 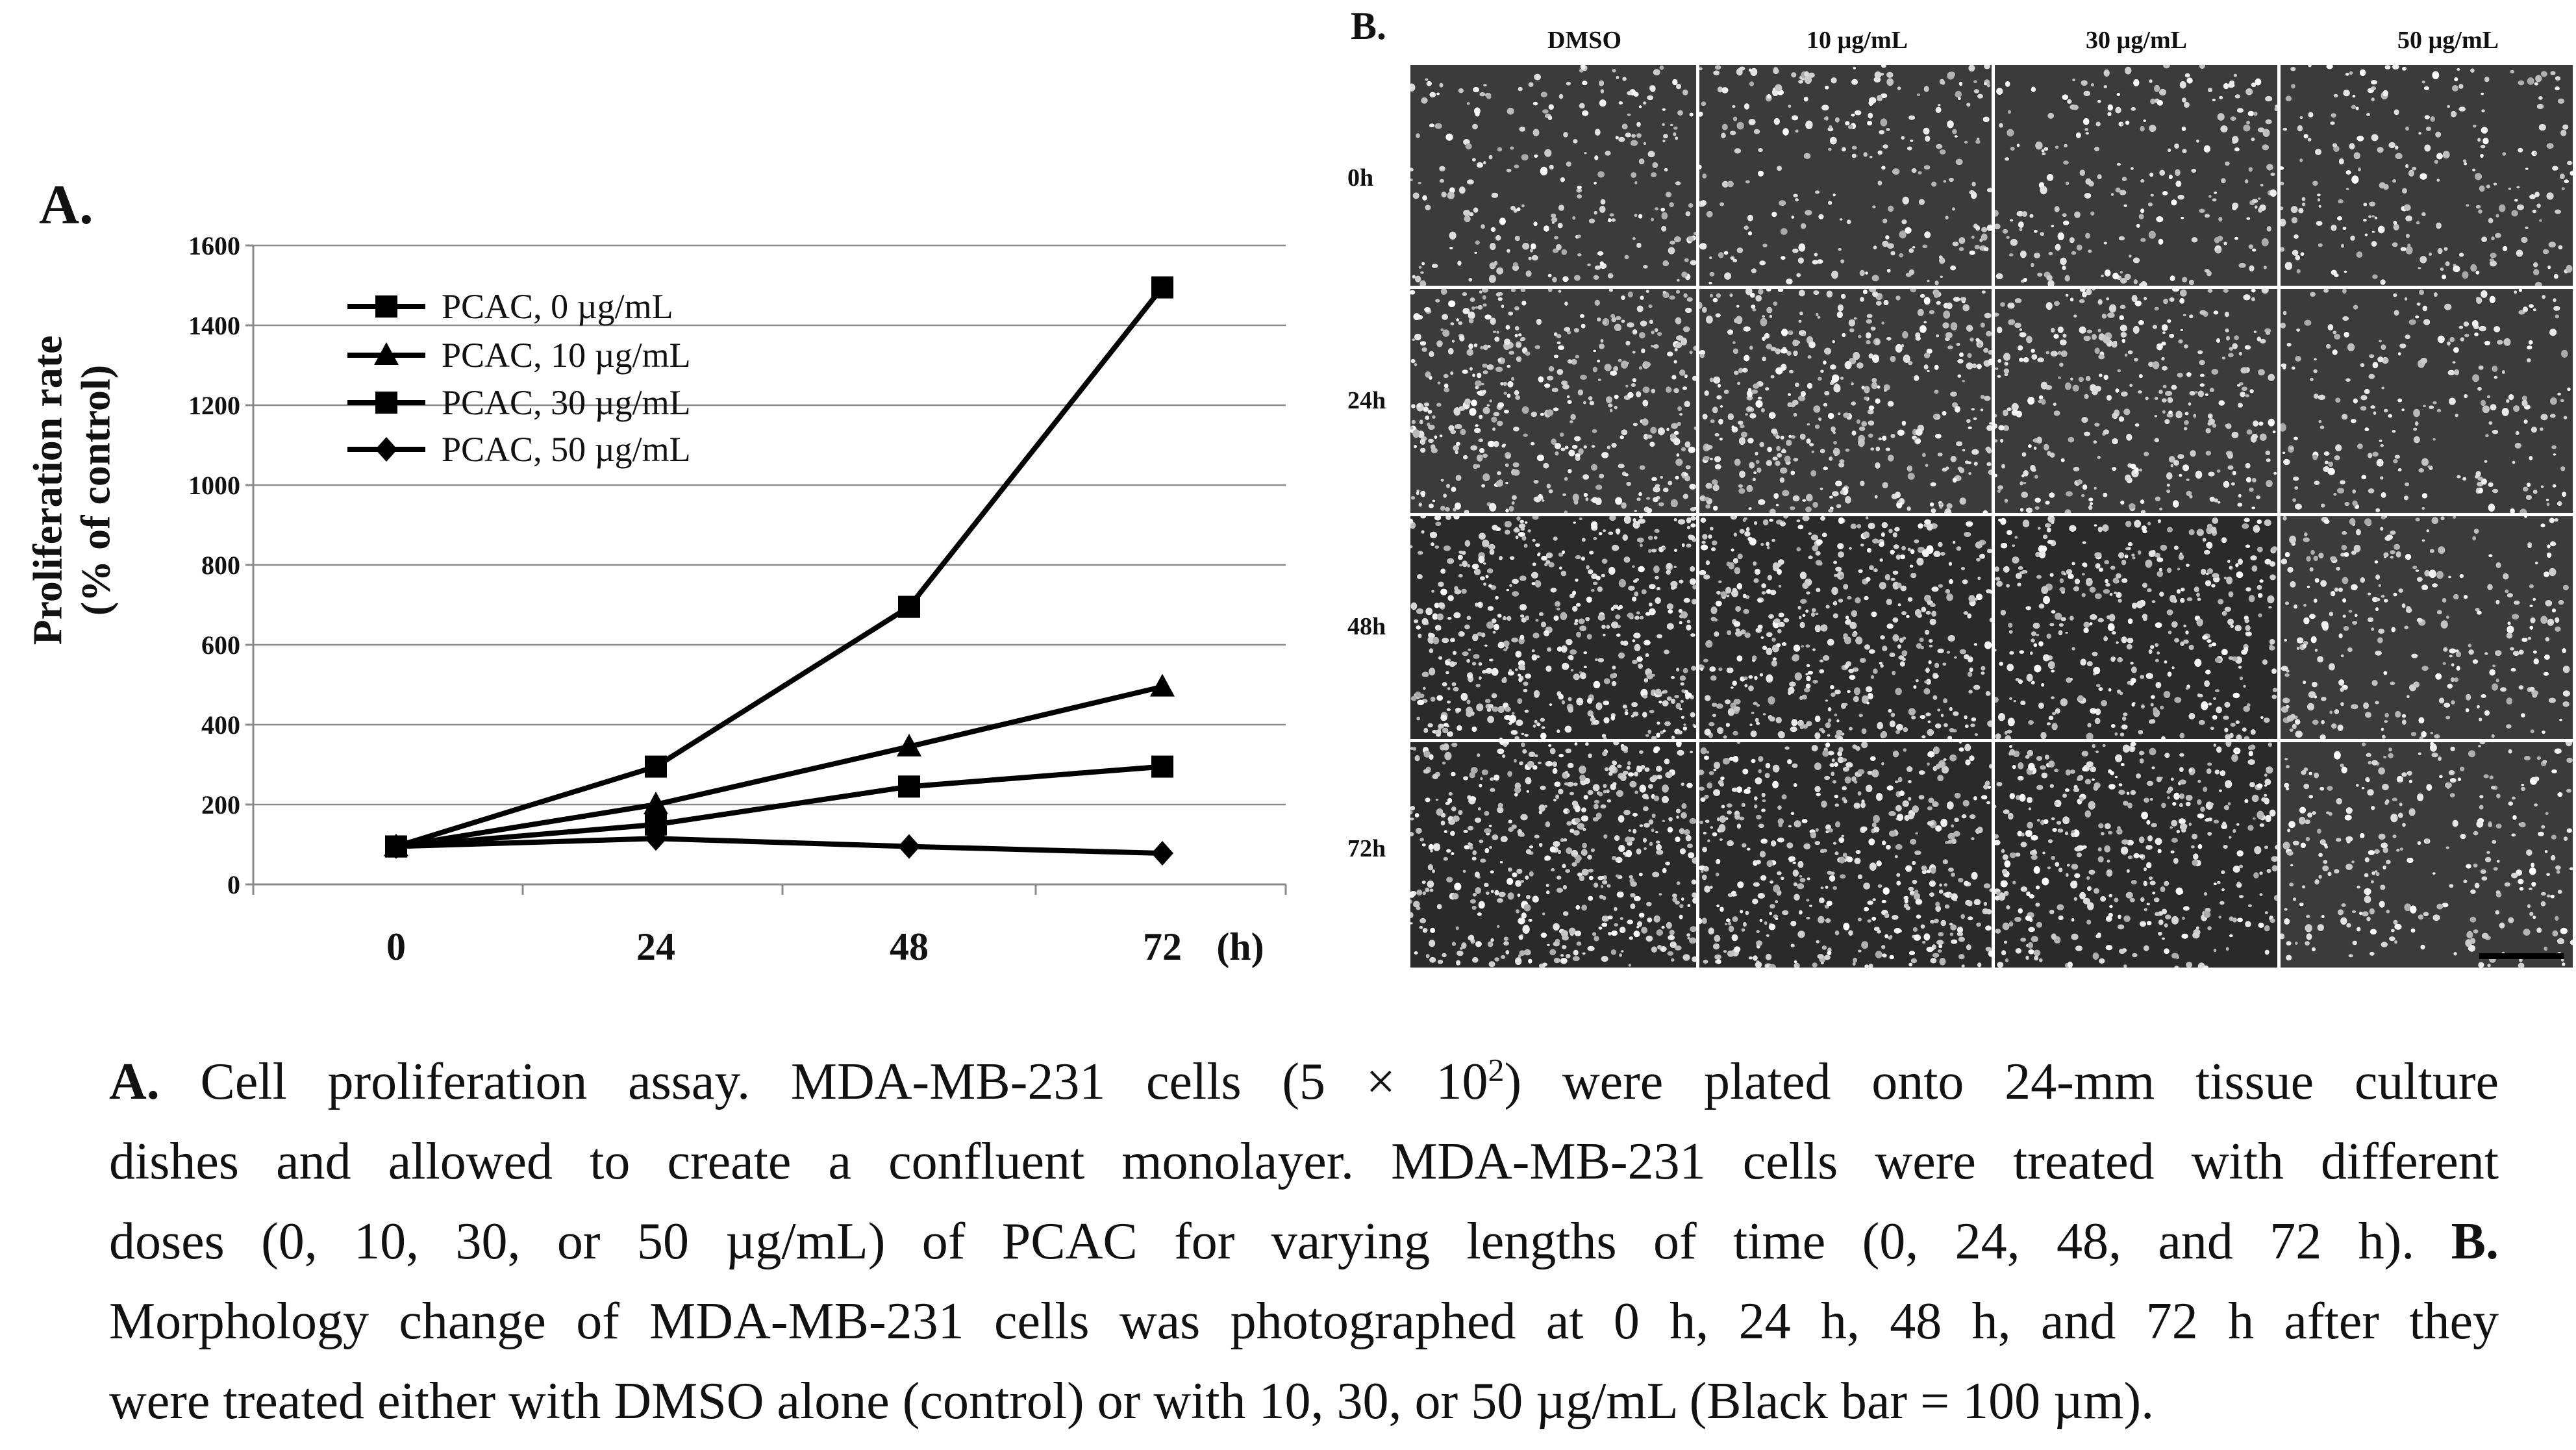 I want to click on legend-entry: PCAC, 30 µg/mL, so click(x=566, y=402).